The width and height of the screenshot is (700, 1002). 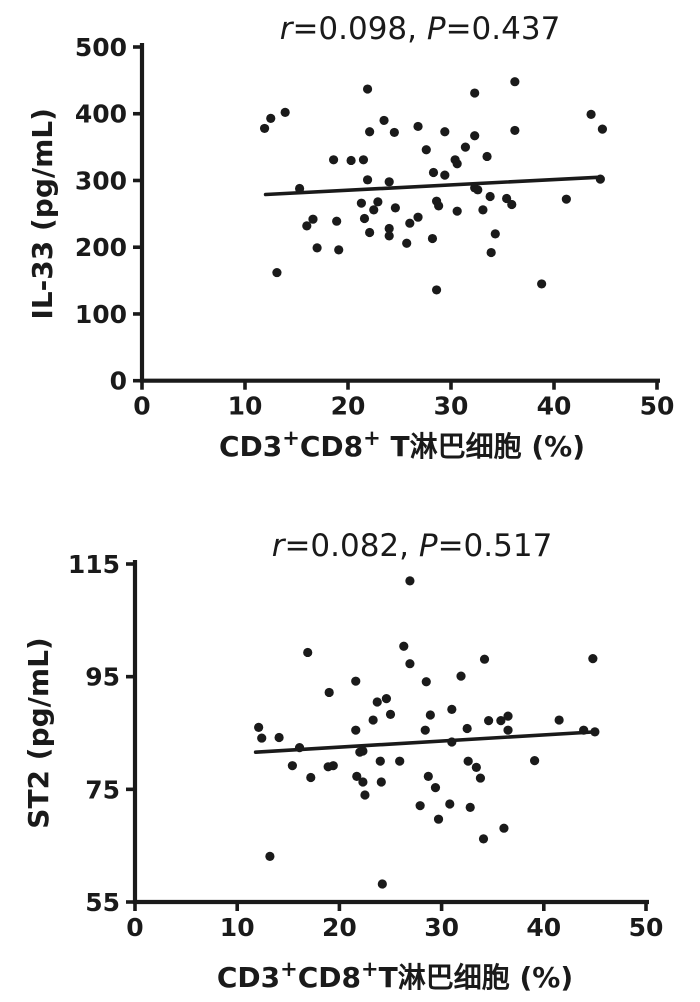 What do you see at coordinates (102, 677) in the screenshot?
I see `y-tick-label: 95` at bounding box center [102, 677].